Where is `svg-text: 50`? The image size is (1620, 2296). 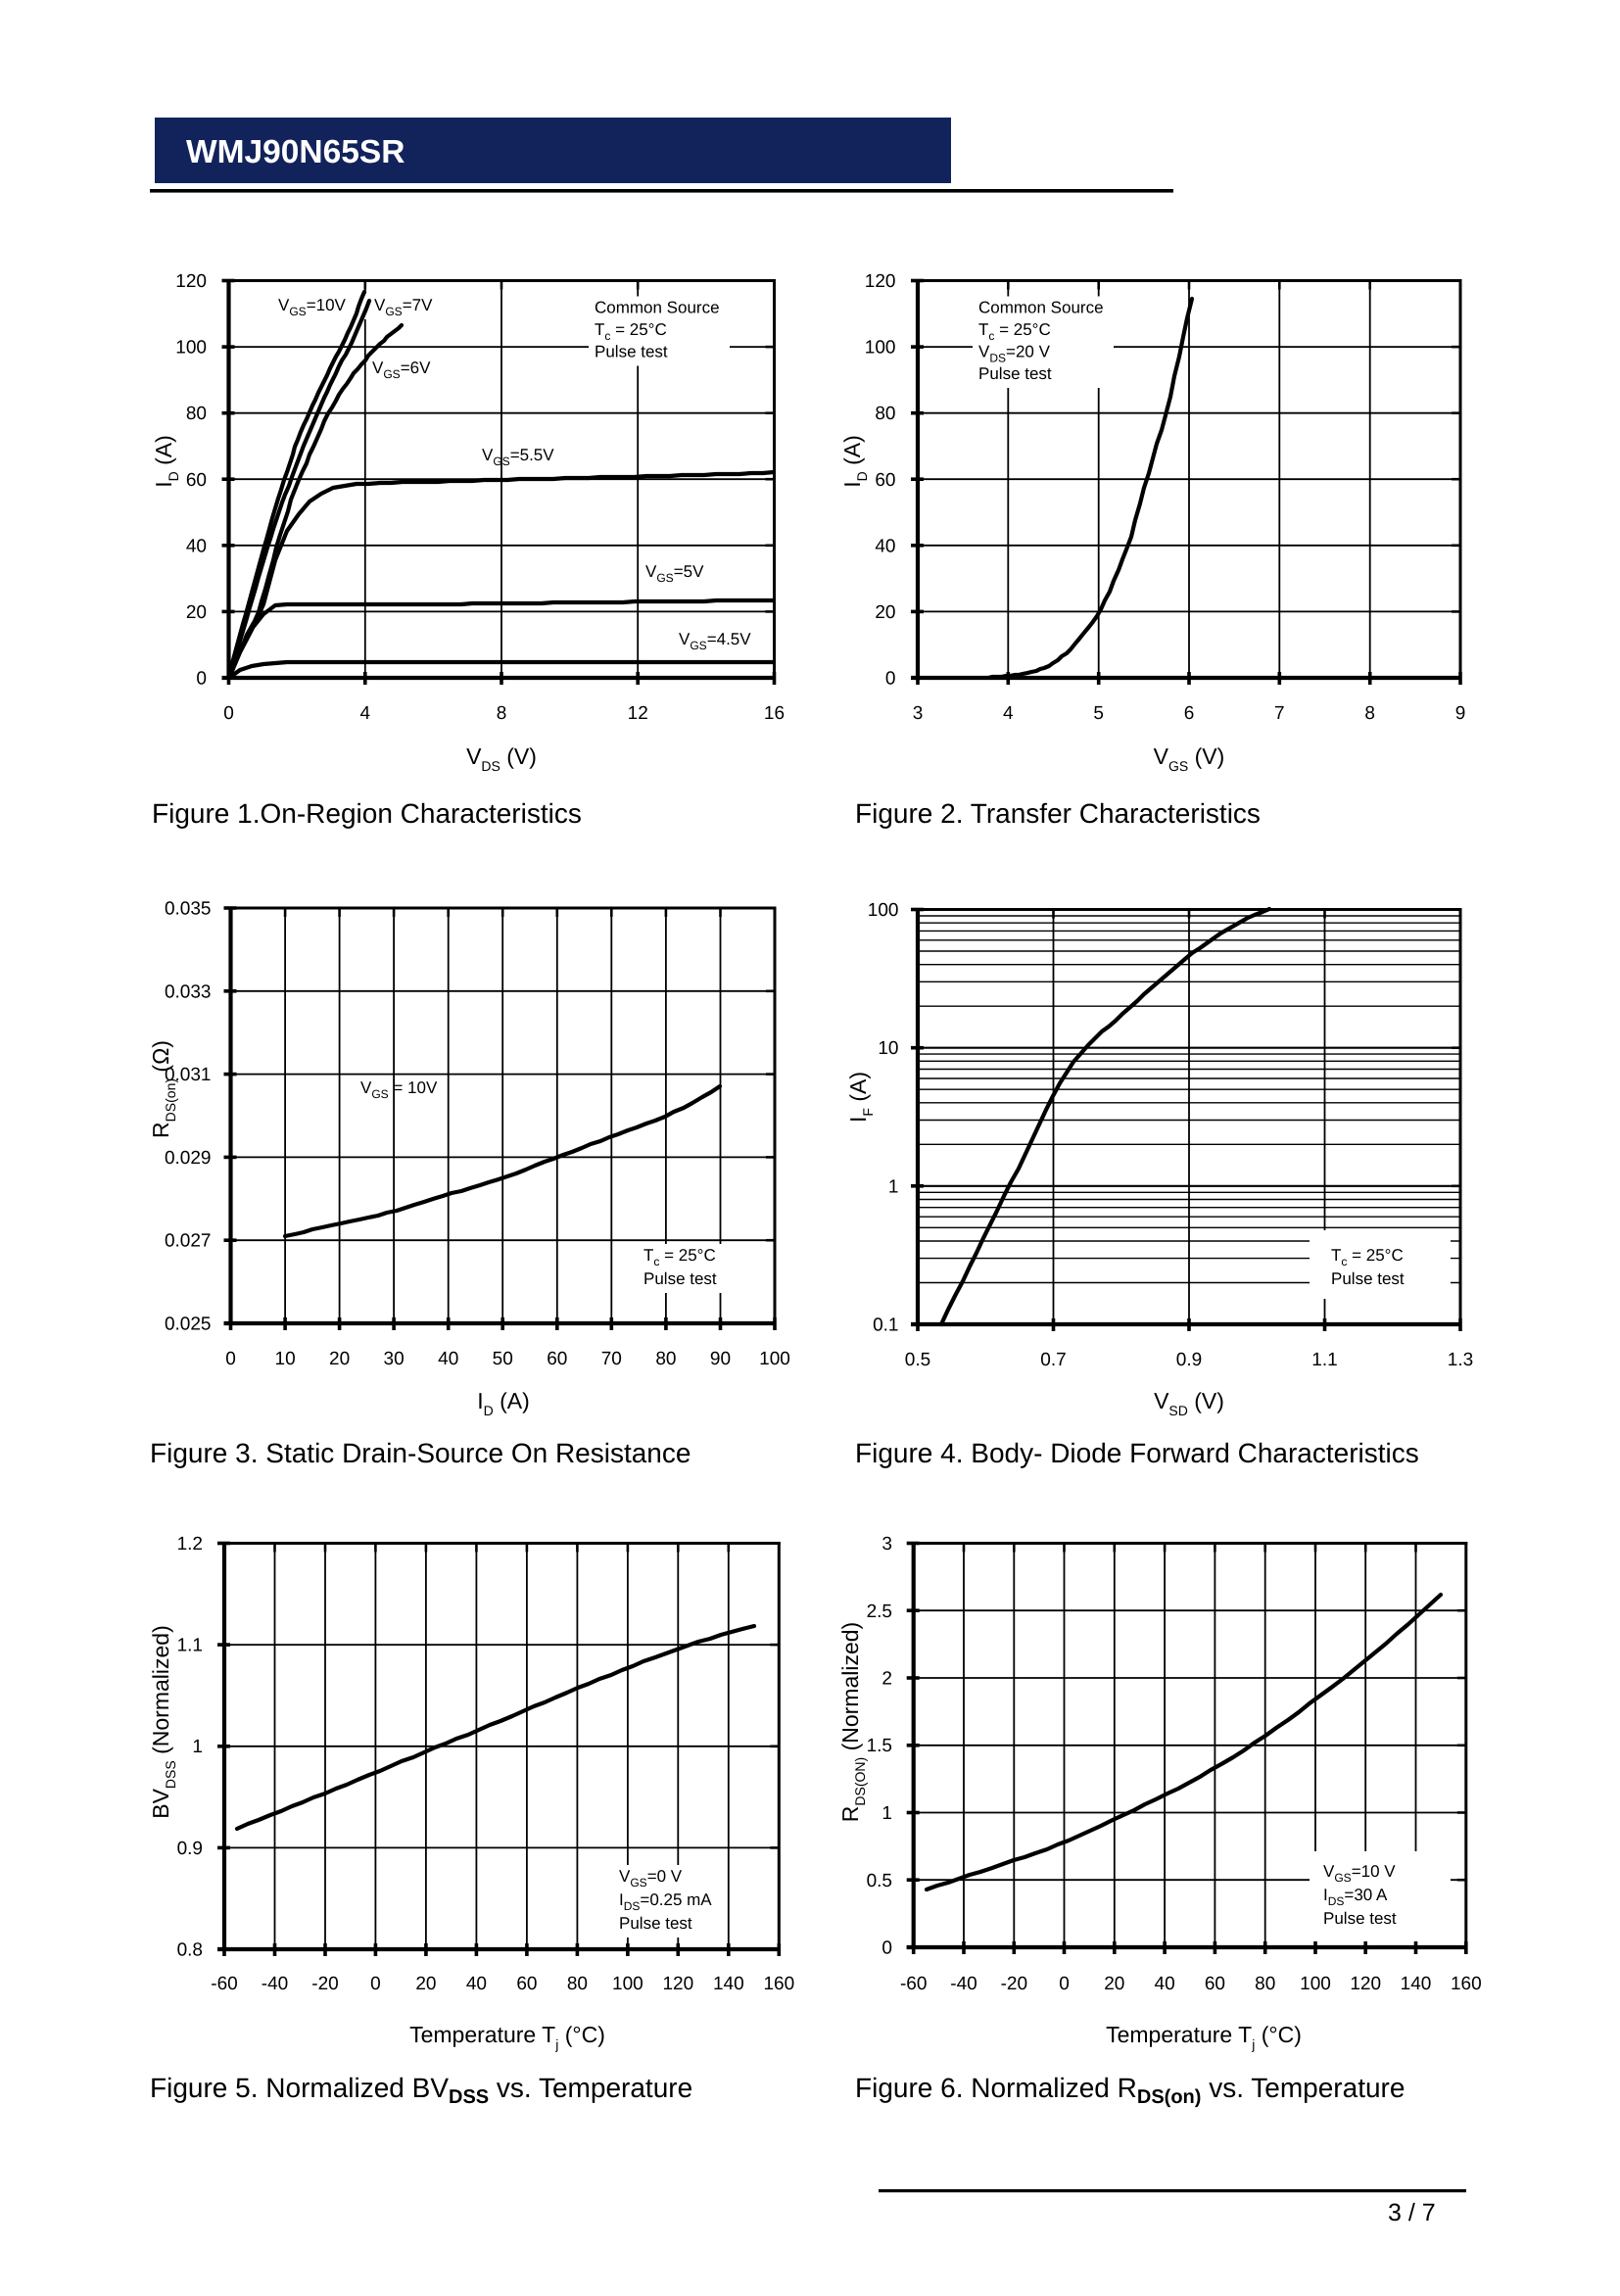
svg-text: 50 is located at coordinates (503, 1359).